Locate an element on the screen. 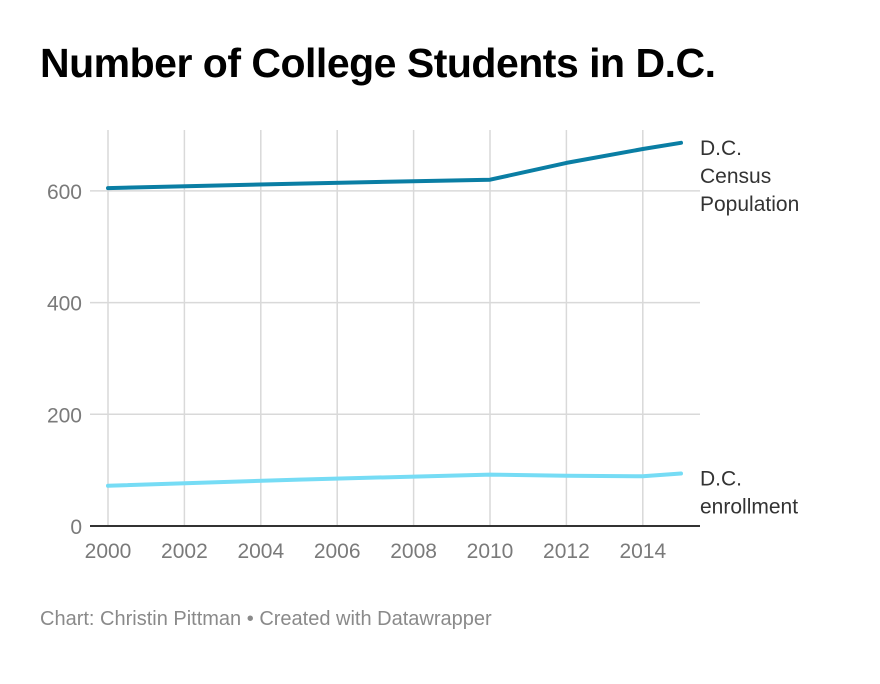  x-tick-label: 2010 is located at coordinates (490, 551).